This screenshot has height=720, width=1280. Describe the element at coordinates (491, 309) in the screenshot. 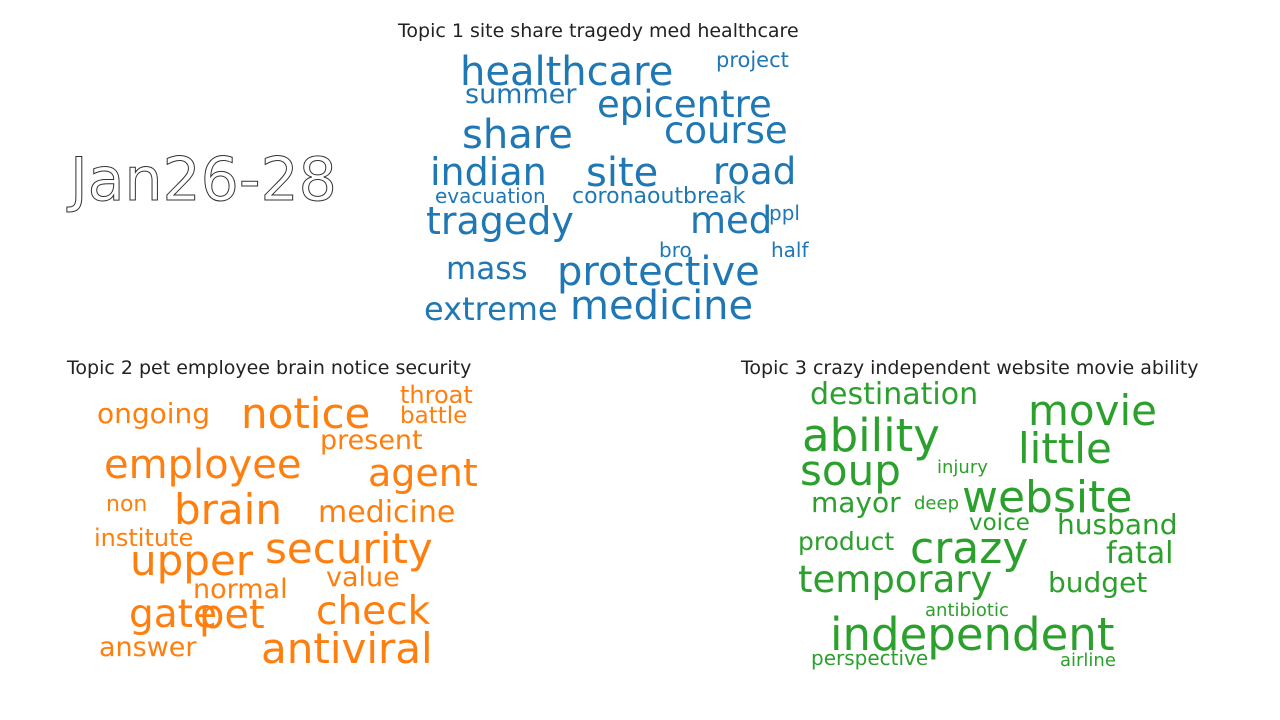

I see `word-extreme: extreme` at that location.